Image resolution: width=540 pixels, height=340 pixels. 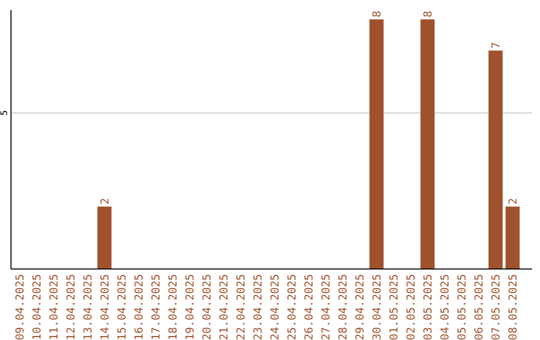 What do you see at coordinates (411, 307) in the screenshot?
I see `x-tick-label: 02.05.2025` at bounding box center [411, 307].